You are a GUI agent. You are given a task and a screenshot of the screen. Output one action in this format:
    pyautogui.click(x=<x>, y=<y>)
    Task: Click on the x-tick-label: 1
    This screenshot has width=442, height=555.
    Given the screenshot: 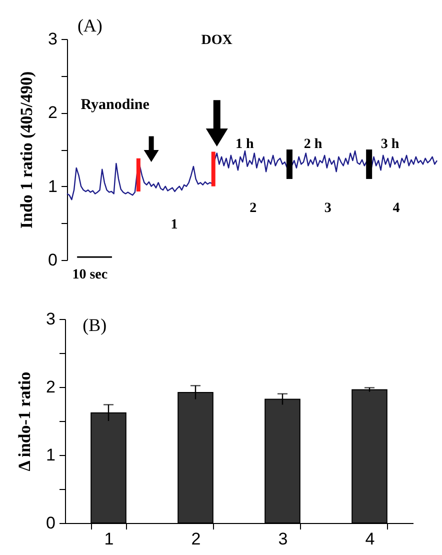 What is the action you would take?
    pyautogui.click(x=109, y=539)
    